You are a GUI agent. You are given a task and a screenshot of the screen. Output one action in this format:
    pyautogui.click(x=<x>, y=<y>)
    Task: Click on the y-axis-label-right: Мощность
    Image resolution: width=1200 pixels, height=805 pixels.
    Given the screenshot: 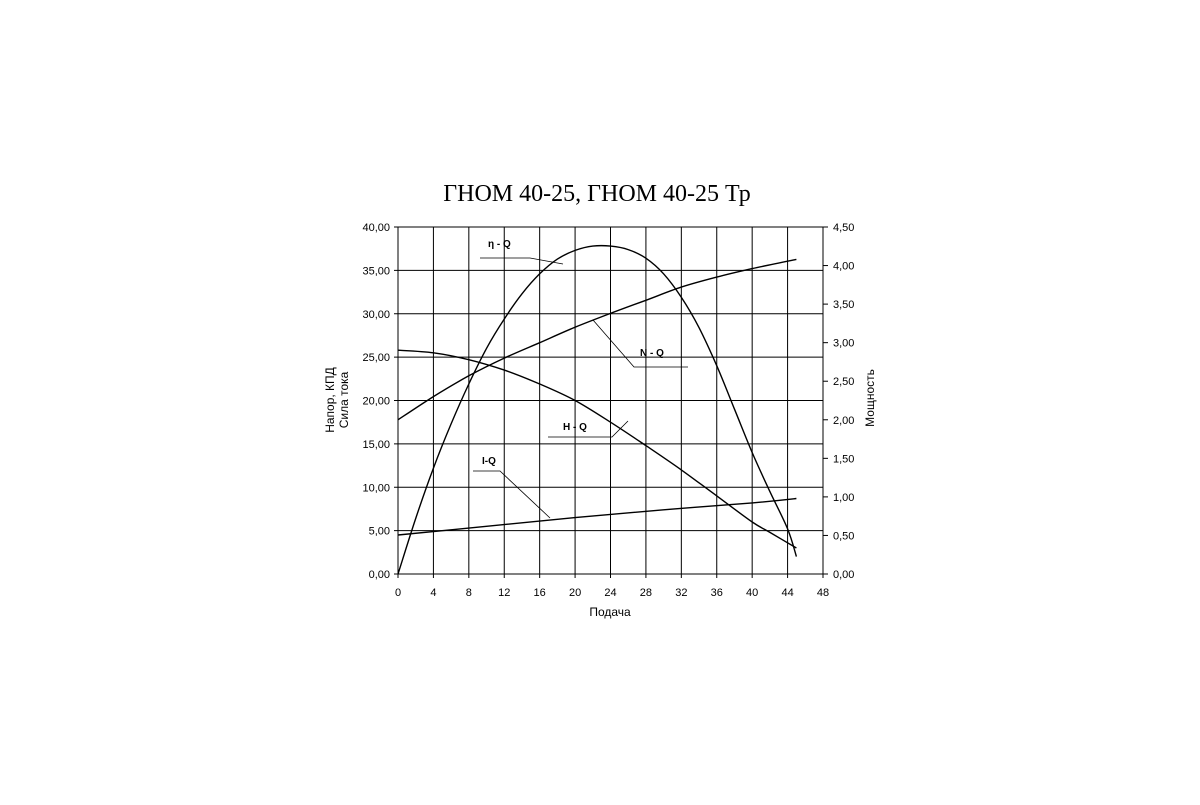 What is the action you would take?
    pyautogui.click(x=870, y=398)
    